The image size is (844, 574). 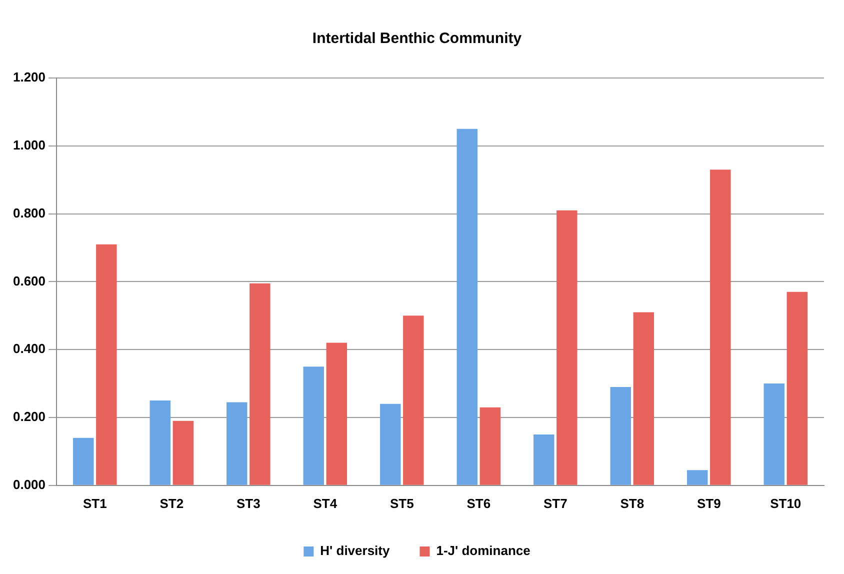 I want to click on legend-label: 1-J' dominance, so click(x=483, y=550).